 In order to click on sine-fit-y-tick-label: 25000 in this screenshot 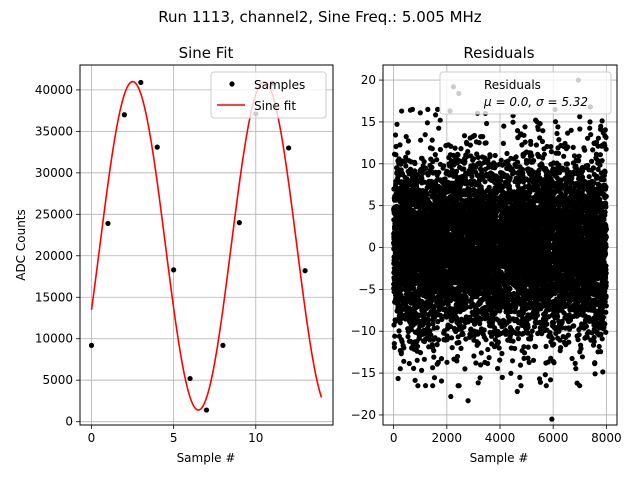, I will do `click(54, 214)`.